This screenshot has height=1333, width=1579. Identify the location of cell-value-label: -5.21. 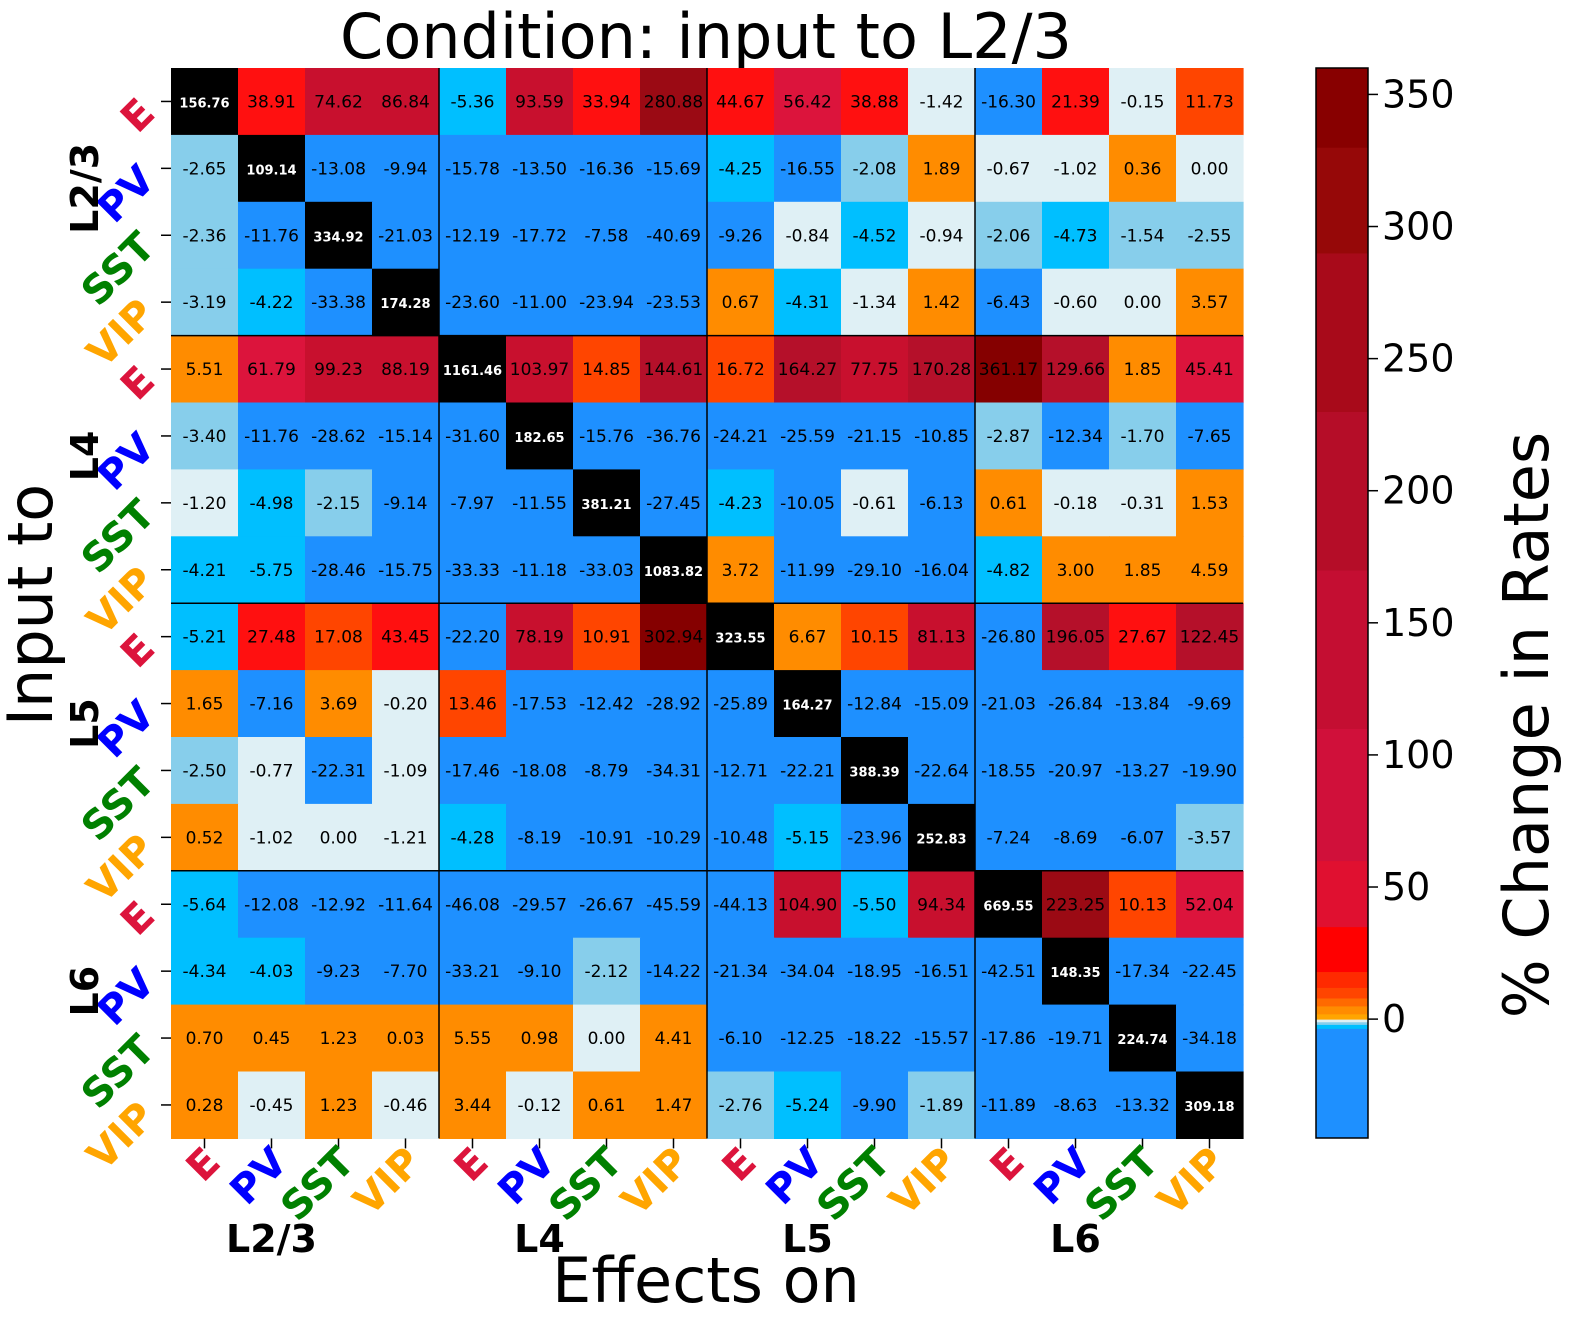
(205, 638).